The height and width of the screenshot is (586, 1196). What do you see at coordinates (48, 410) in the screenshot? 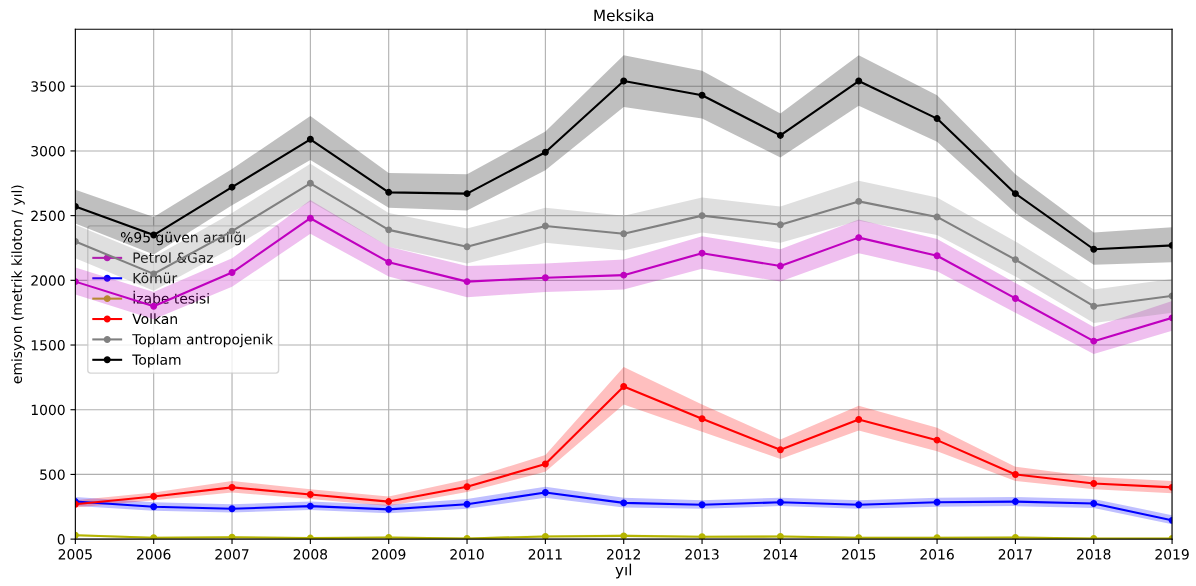
I see `y-tick-label: 1000` at bounding box center [48, 410].